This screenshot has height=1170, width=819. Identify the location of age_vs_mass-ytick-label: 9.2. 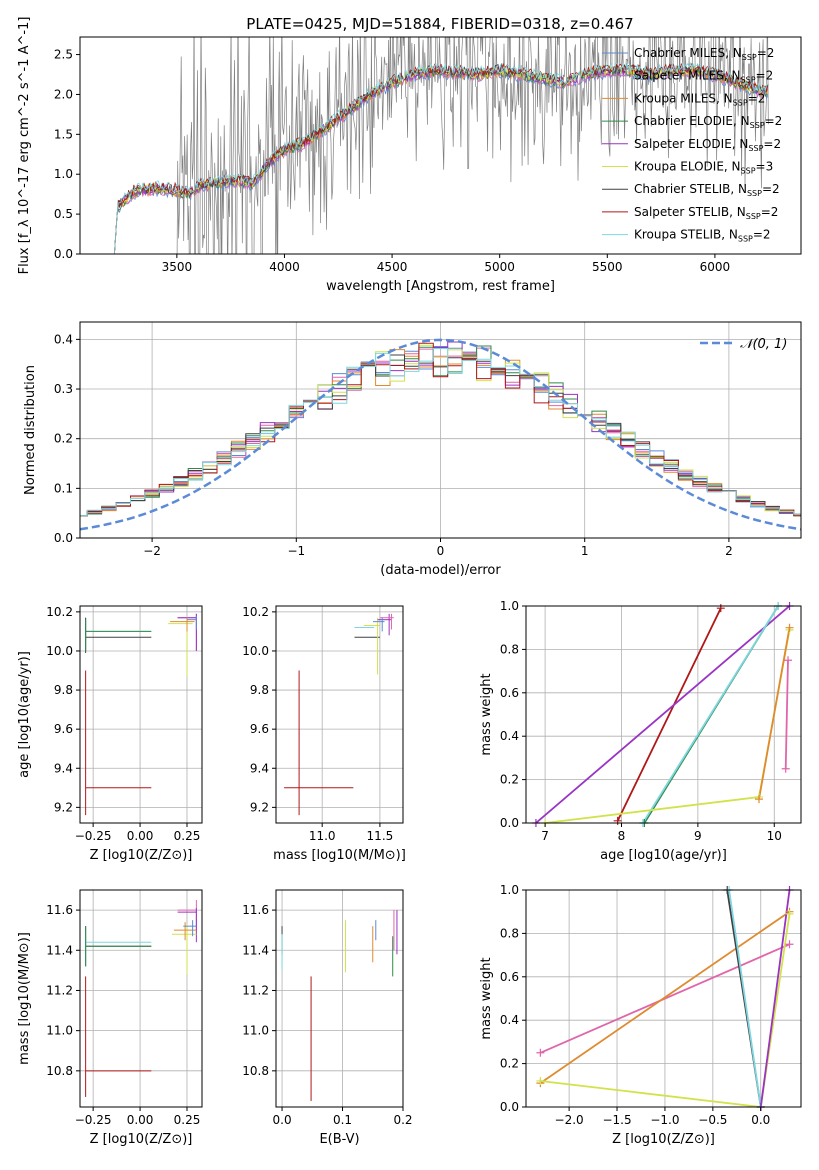
(259, 807).